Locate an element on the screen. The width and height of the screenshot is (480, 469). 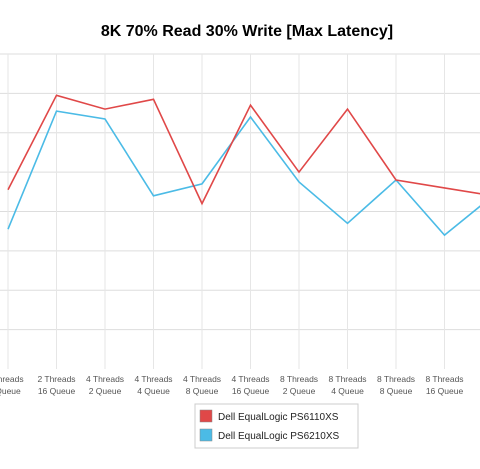
legend-box is located at coordinates (276, 426).